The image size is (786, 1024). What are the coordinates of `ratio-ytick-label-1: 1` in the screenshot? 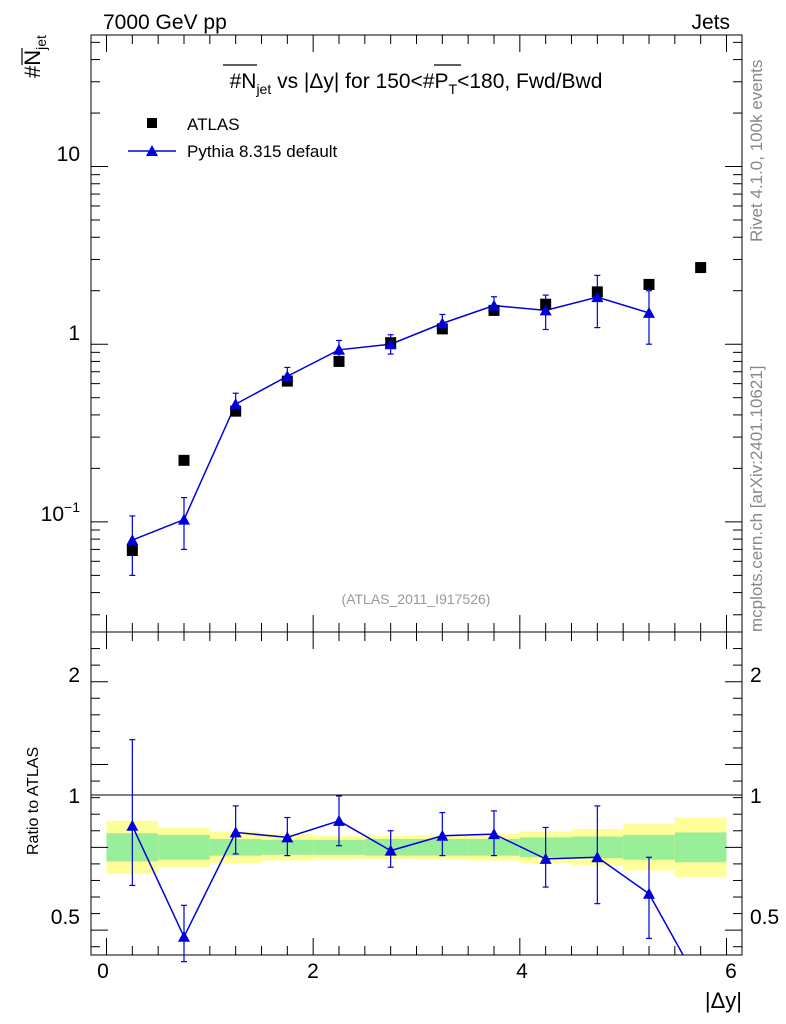 It's located at (74, 796).